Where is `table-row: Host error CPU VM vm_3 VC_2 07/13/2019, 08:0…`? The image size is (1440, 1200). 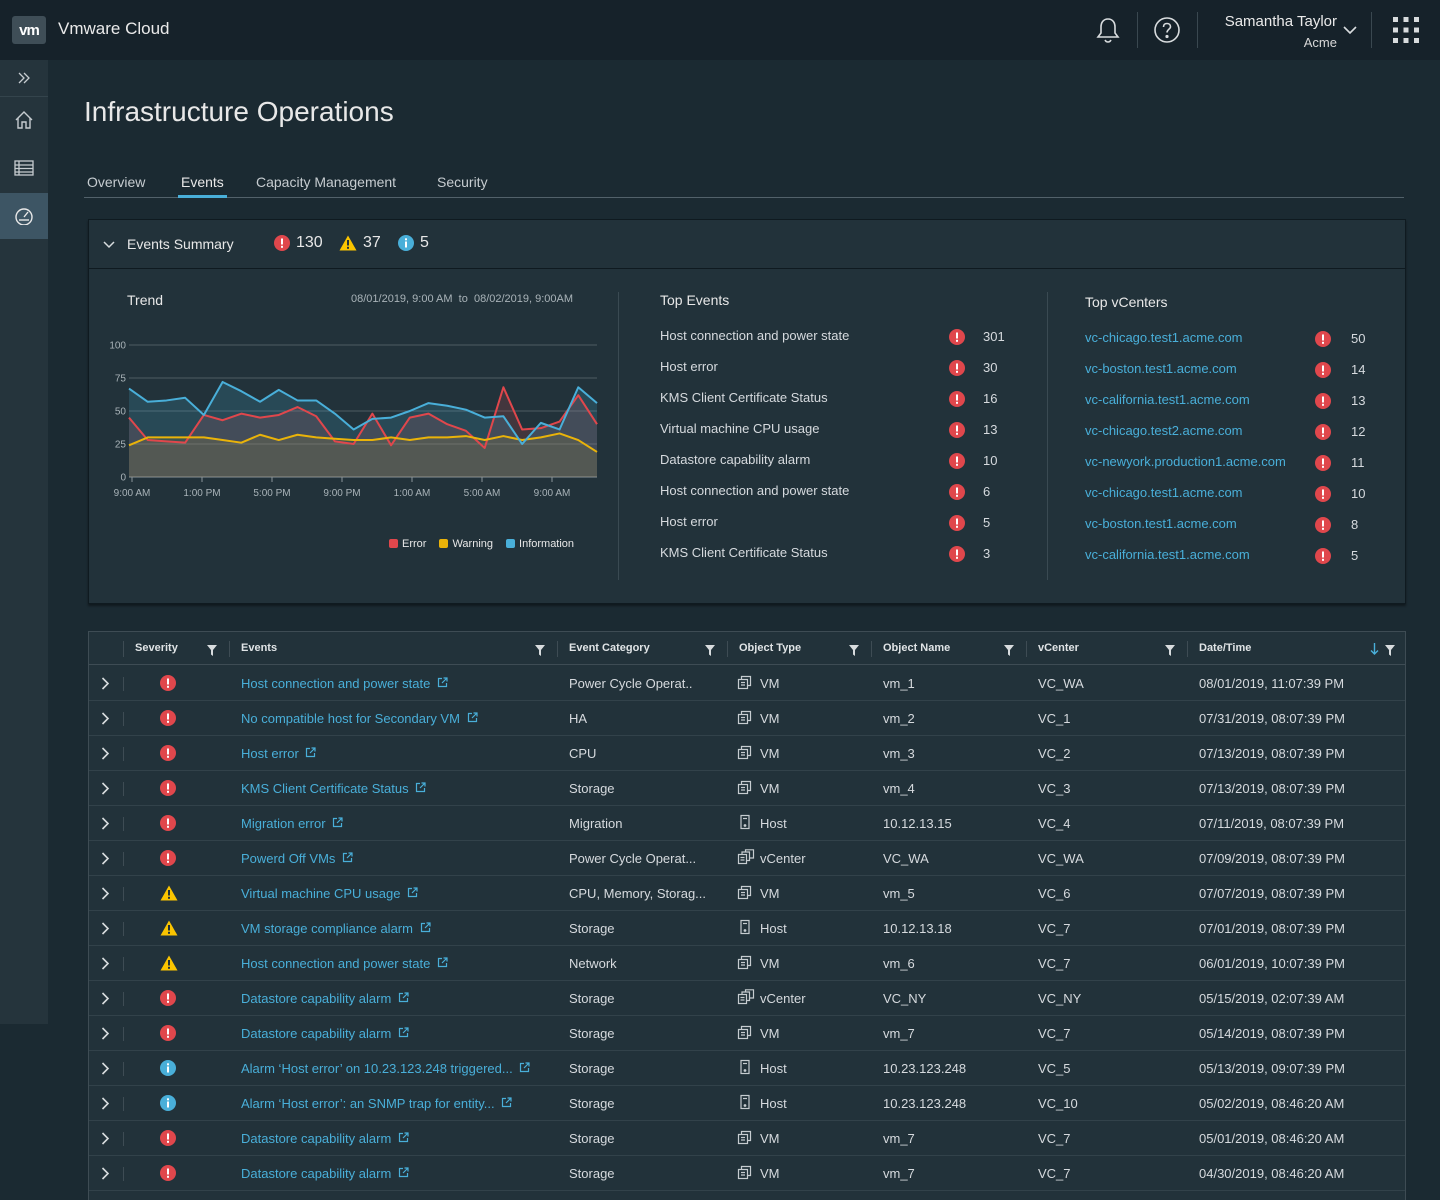
table-row: Host error CPU VM vm_3 VC_2 07/13/2019, 08:0… is located at coordinates (747, 753).